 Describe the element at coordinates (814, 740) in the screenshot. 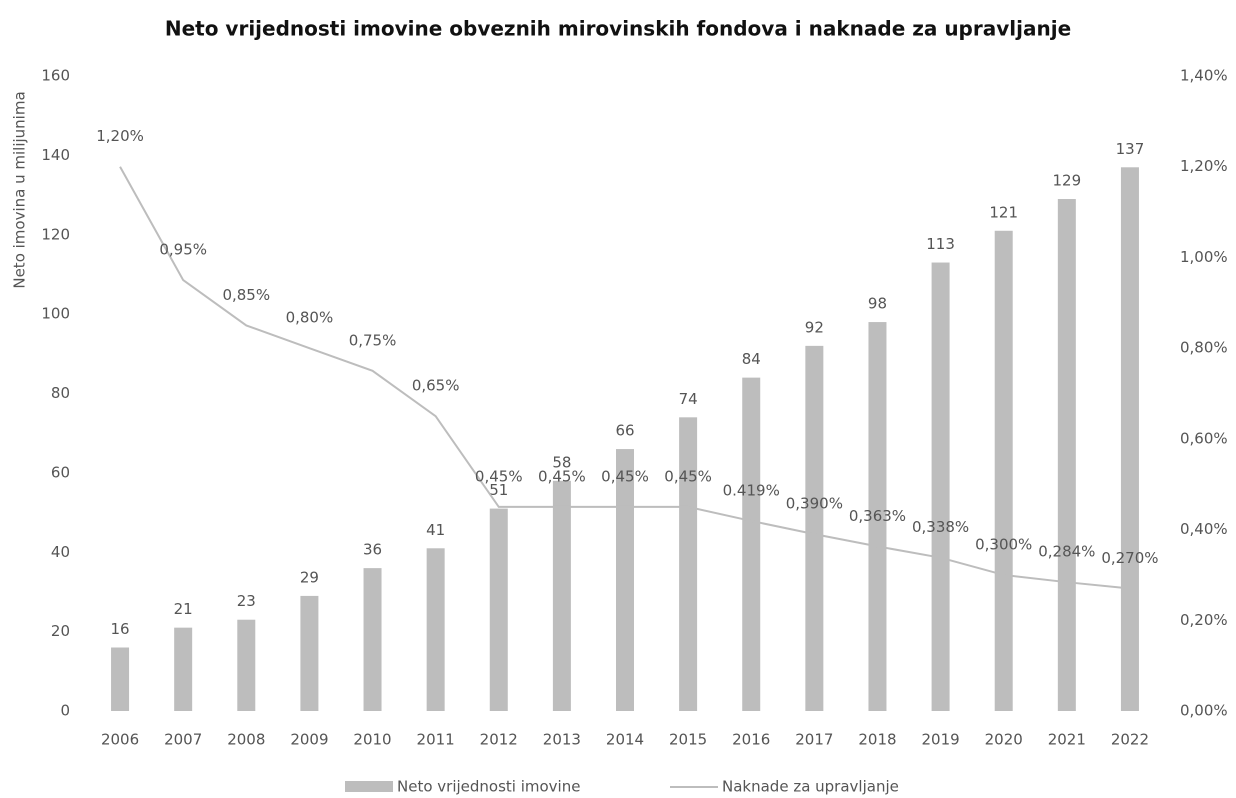

I see `x-tick-label: 2017` at that location.